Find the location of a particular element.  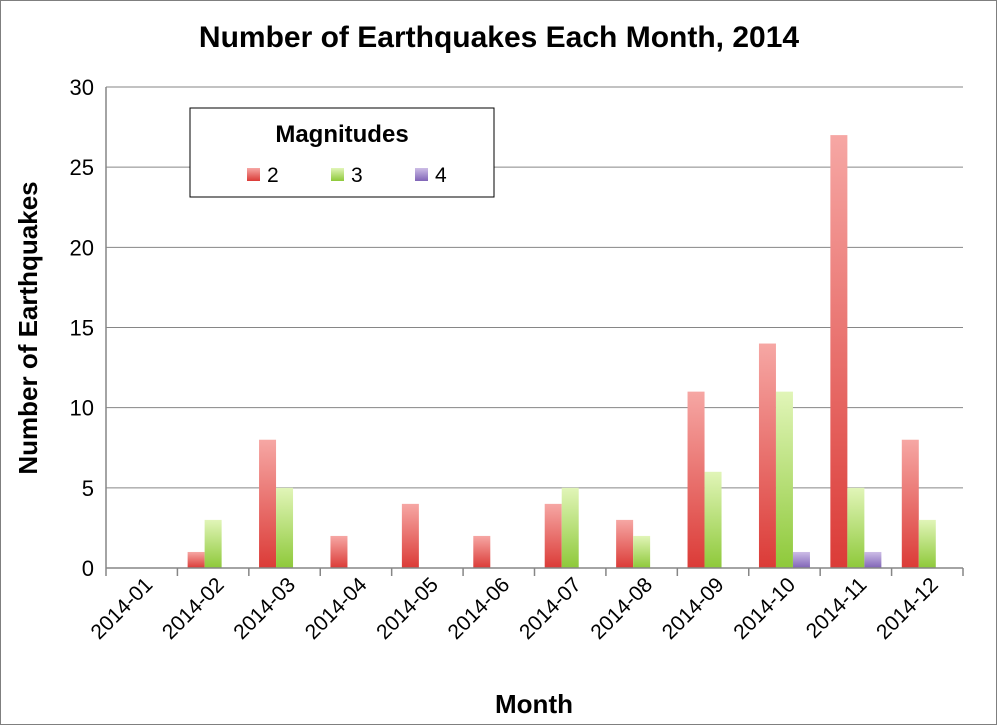

x-tick-label: 2014-09 is located at coordinates (693, 608).